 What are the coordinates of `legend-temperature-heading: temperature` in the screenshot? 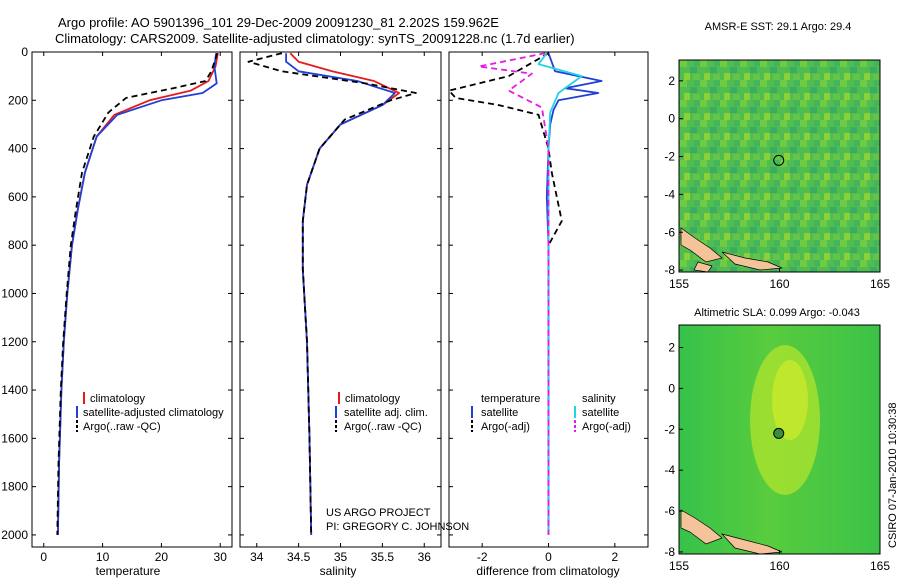 It's located at (510, 399).